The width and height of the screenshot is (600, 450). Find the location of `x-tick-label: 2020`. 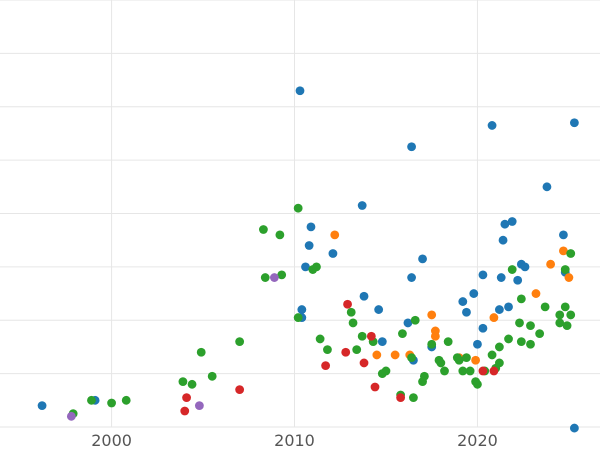

x-tick-label: 2020 is located at coordinates (477, 440).